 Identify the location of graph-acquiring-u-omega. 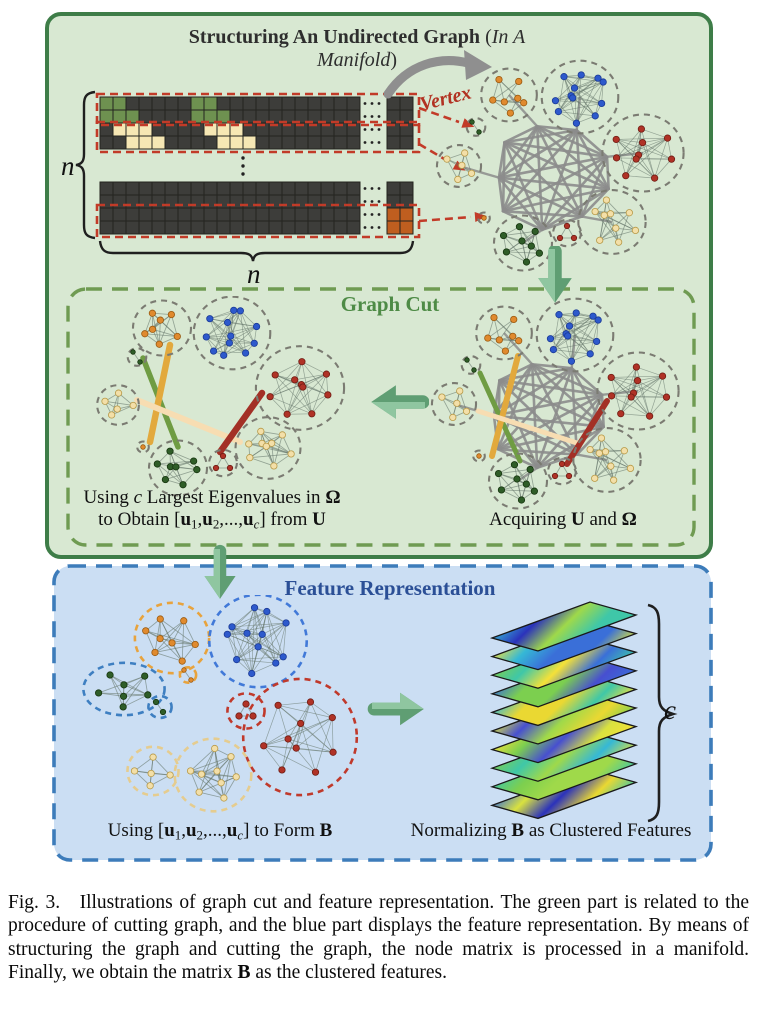
(555, 403).